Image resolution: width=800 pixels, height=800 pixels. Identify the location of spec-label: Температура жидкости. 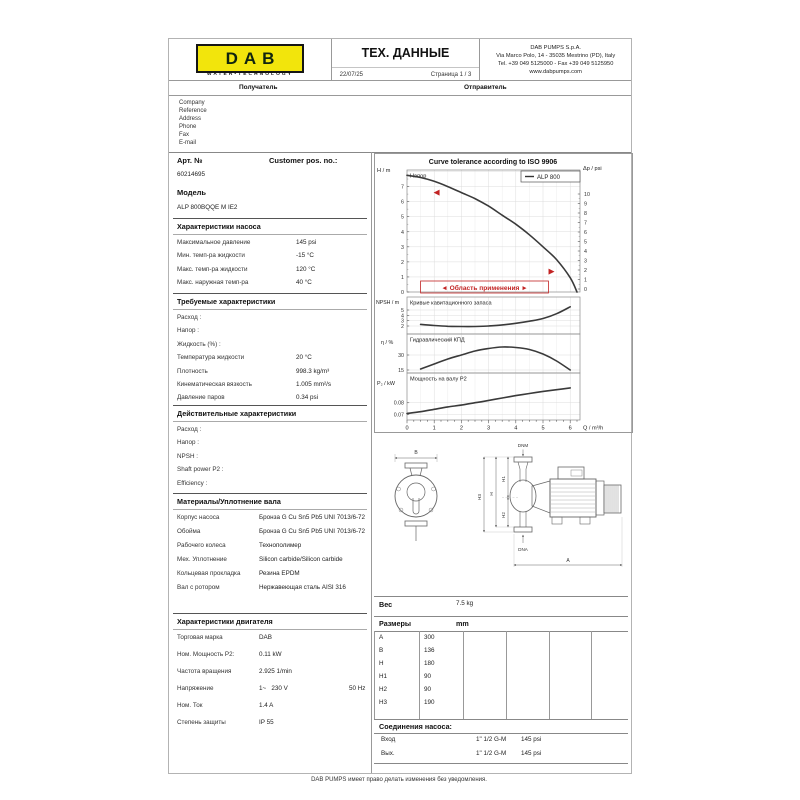
(211, 358).